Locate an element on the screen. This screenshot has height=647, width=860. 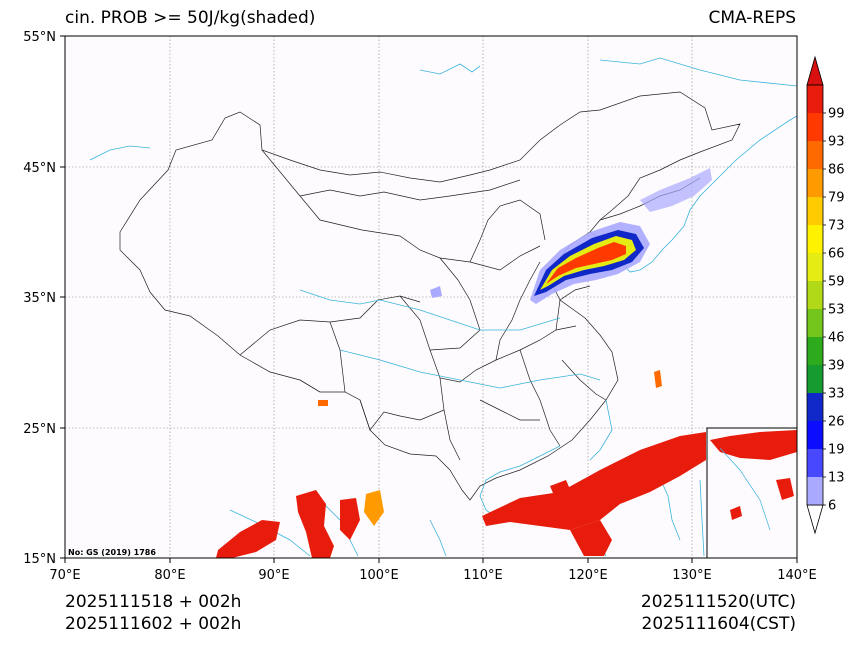
inset-map is located at coordinates (752, 493).